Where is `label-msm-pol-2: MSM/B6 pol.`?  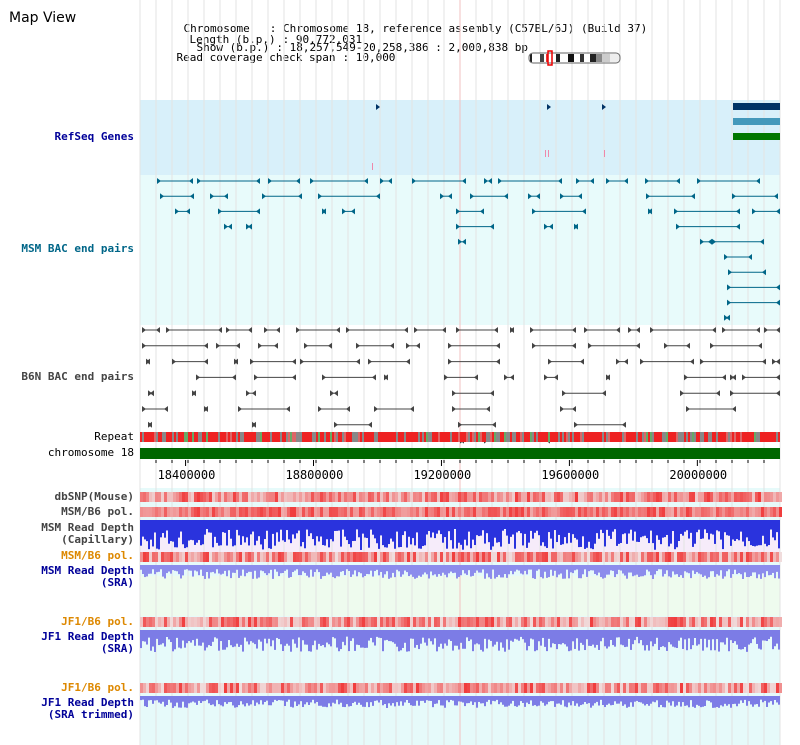 label-msm-pol-2: MSM/B6 pol. is located at coordinates (97, 555).